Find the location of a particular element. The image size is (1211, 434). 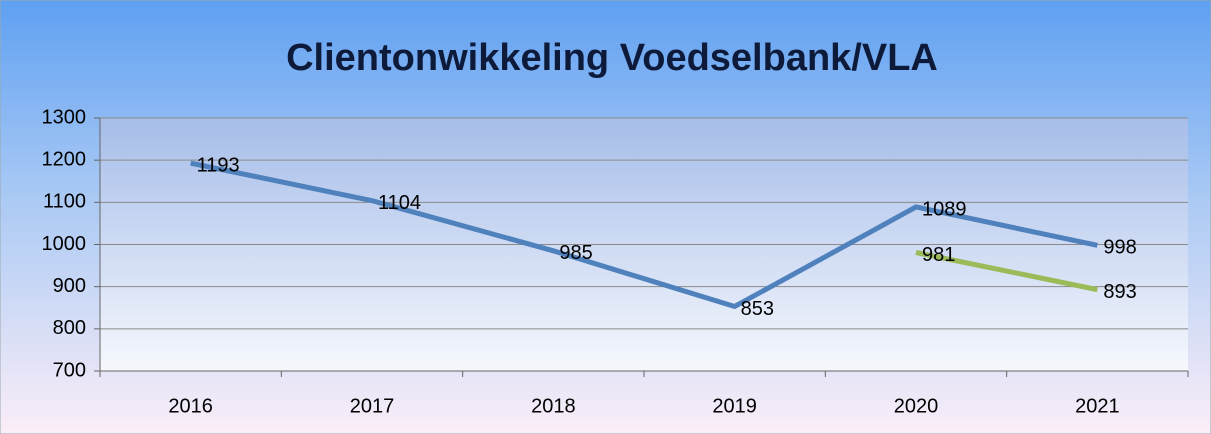

data-label: 998 is located at coordinates (1119, 248).